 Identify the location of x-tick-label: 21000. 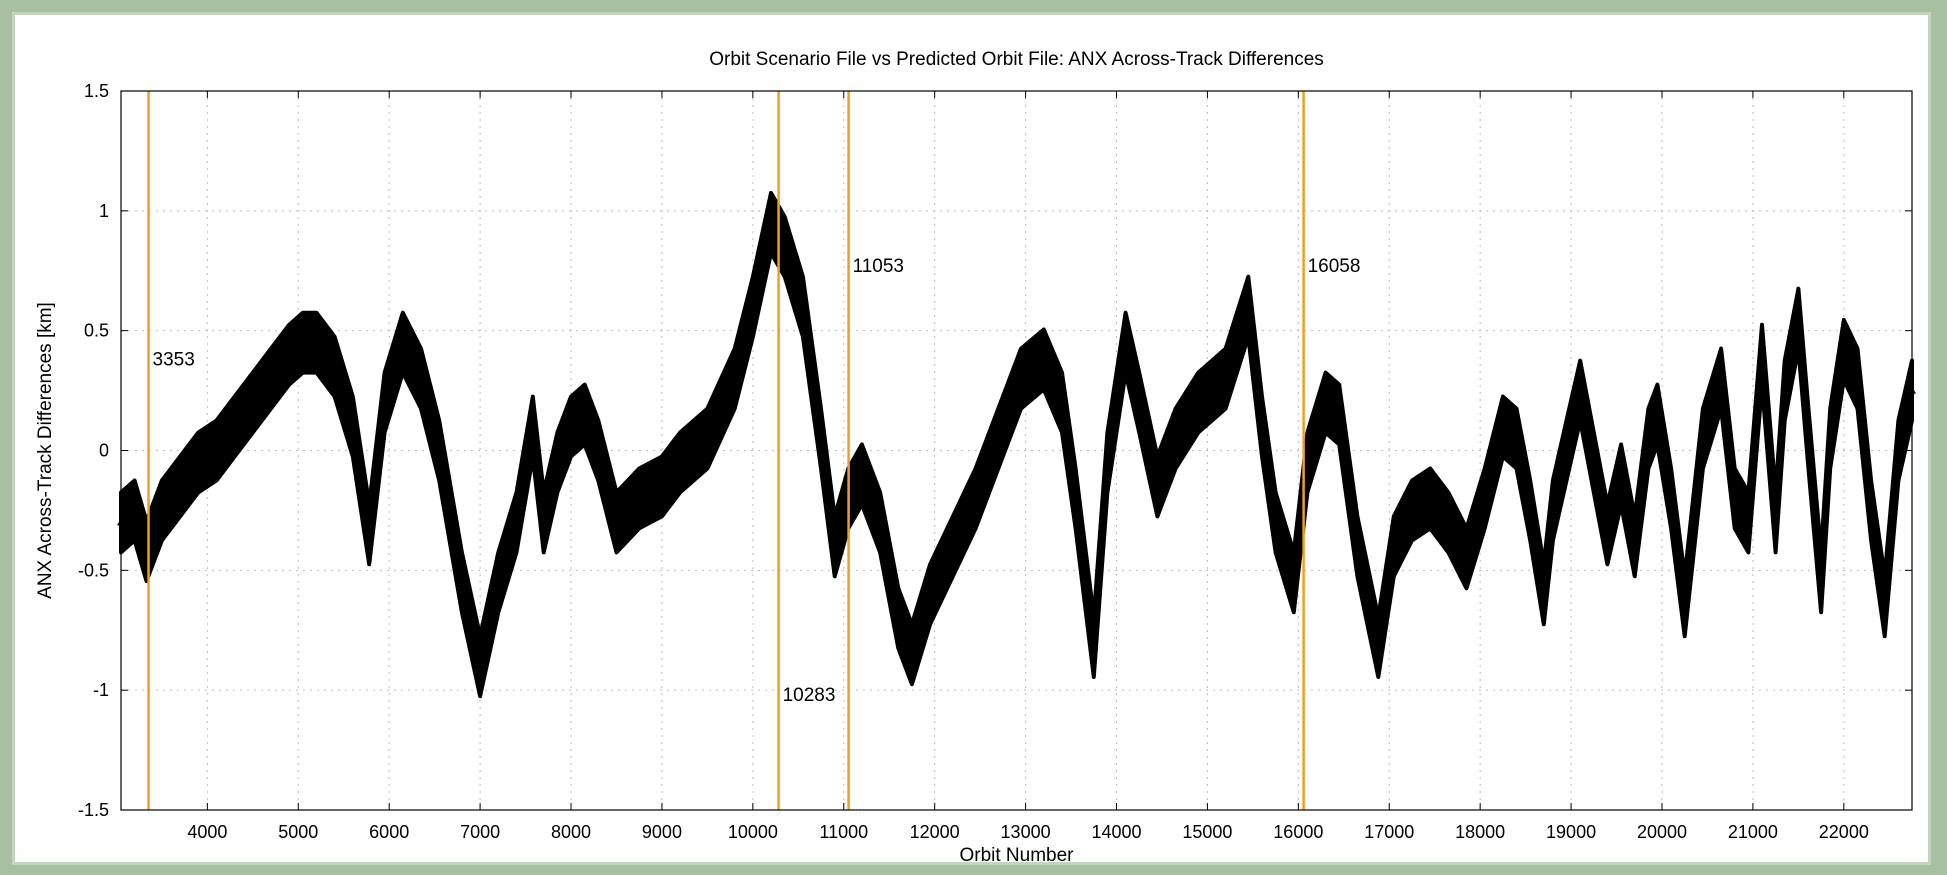
(1753, 832).